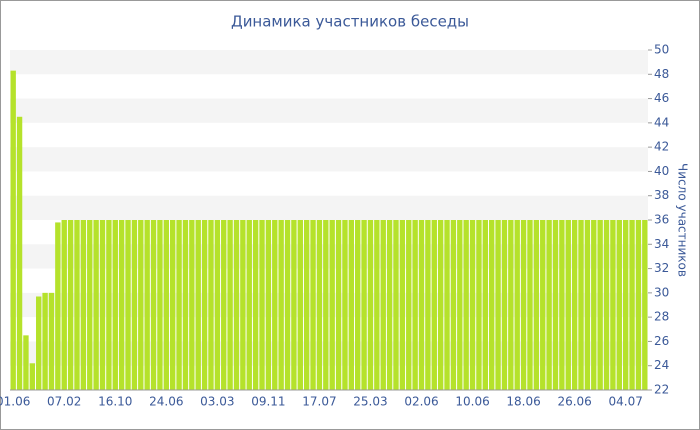 The width and height of the screenshot is (700, 430). Describe the element at coordinates (661, 292) in the screenshot. I see `y-tick-label: 30` at that location.